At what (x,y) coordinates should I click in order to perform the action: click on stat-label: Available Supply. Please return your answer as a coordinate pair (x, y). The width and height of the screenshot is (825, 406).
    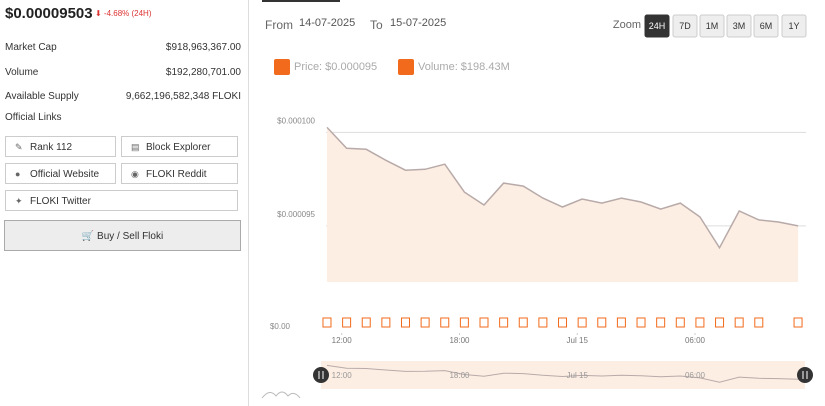
    Looking at the image, I should click on (42, 96).